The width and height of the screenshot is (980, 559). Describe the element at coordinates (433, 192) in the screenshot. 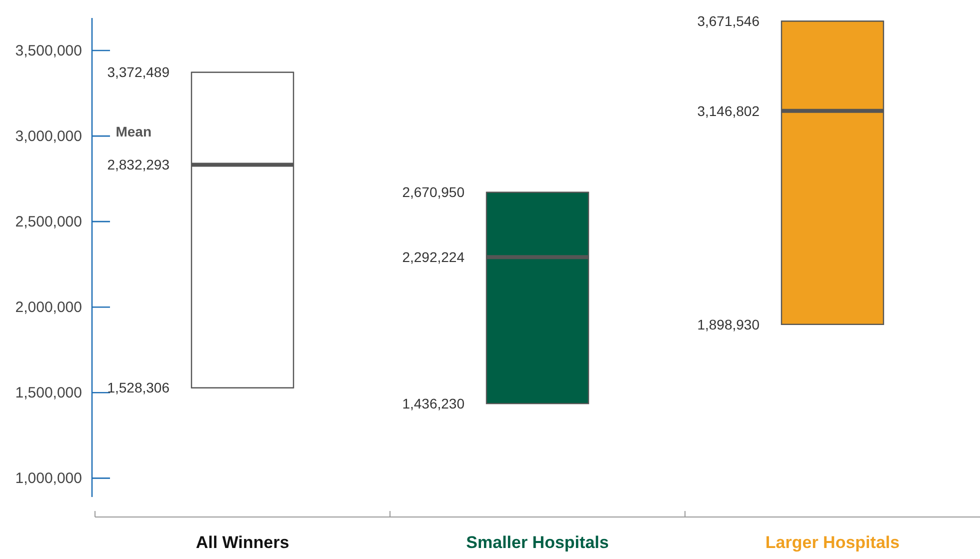

I see `annotation: 2,670,950` at that location.